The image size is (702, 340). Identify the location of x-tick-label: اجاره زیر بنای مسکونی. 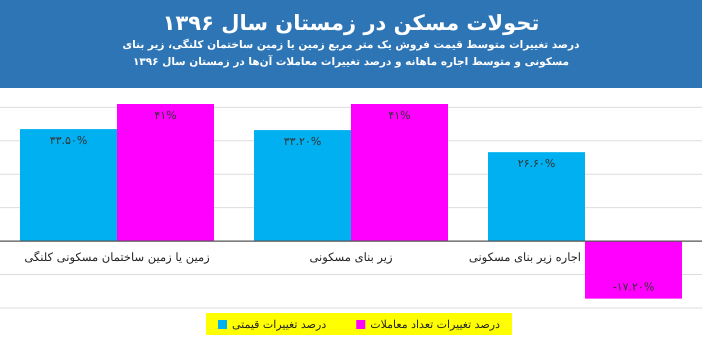
(524, 257).